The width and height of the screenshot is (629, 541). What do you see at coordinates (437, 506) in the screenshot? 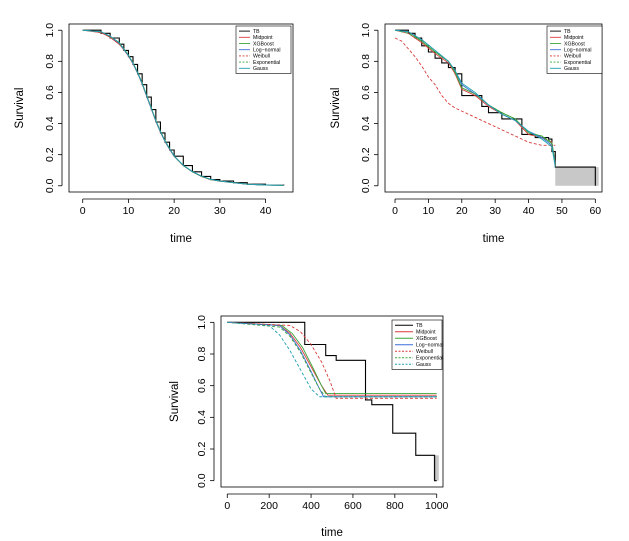
I see `x-tick-label: 1000` at bounding box center [437, 506].